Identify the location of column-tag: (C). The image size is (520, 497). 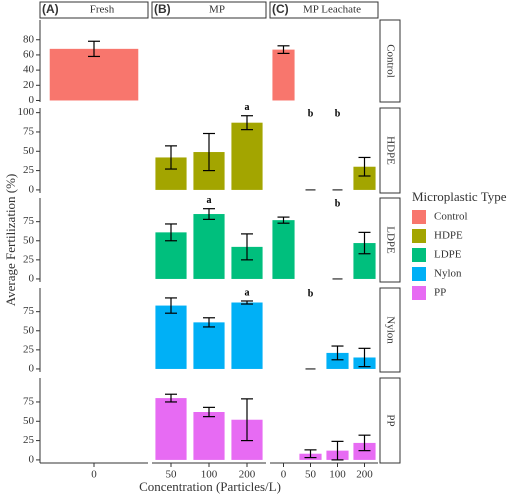
(280, 9).